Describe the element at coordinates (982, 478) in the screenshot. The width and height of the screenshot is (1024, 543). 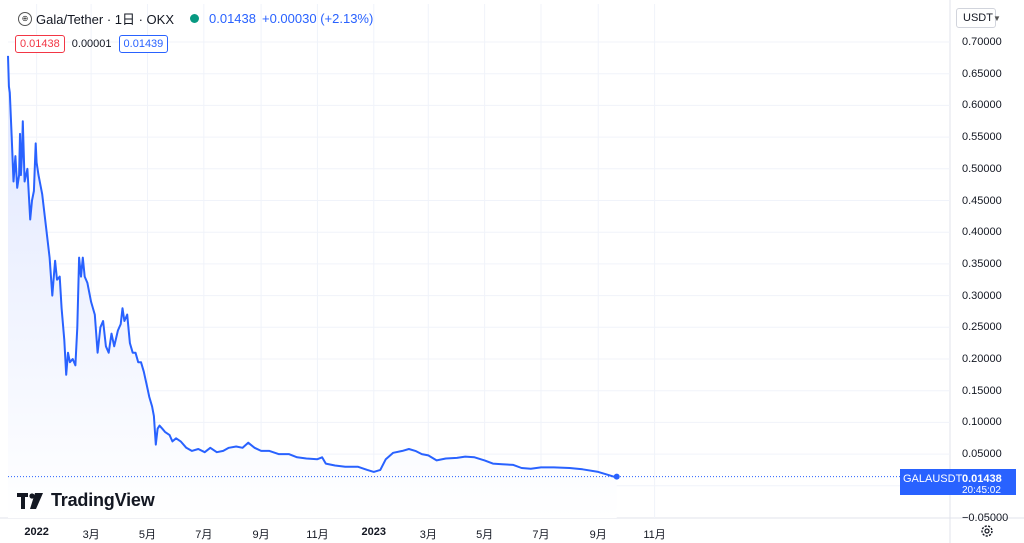
I see `price-label-value: 0.01438` at that location.